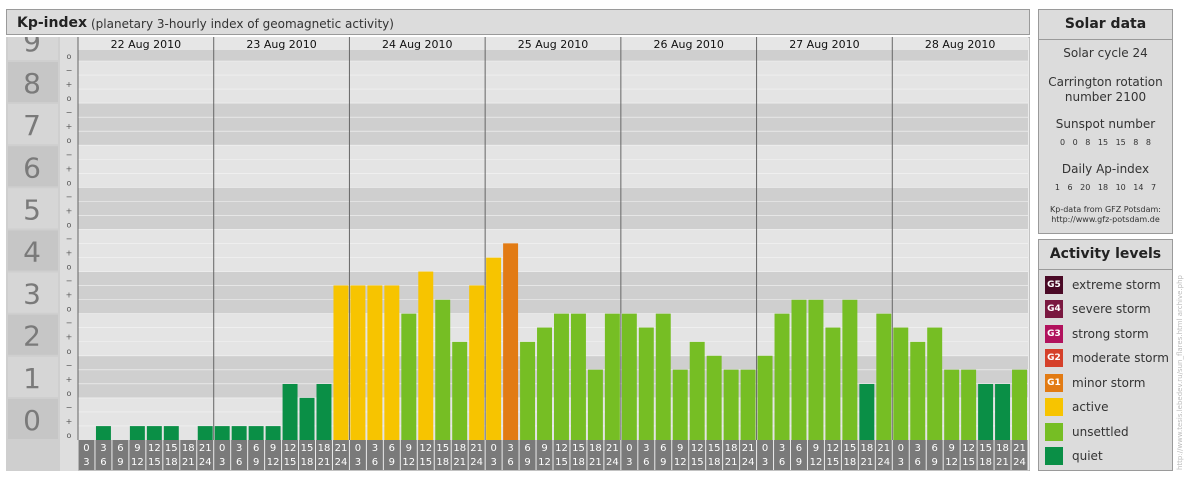 Image resolution: width=1184 pixels, height=480 pixels. I want to click on y-tick-label: 5, so click(32, 209).